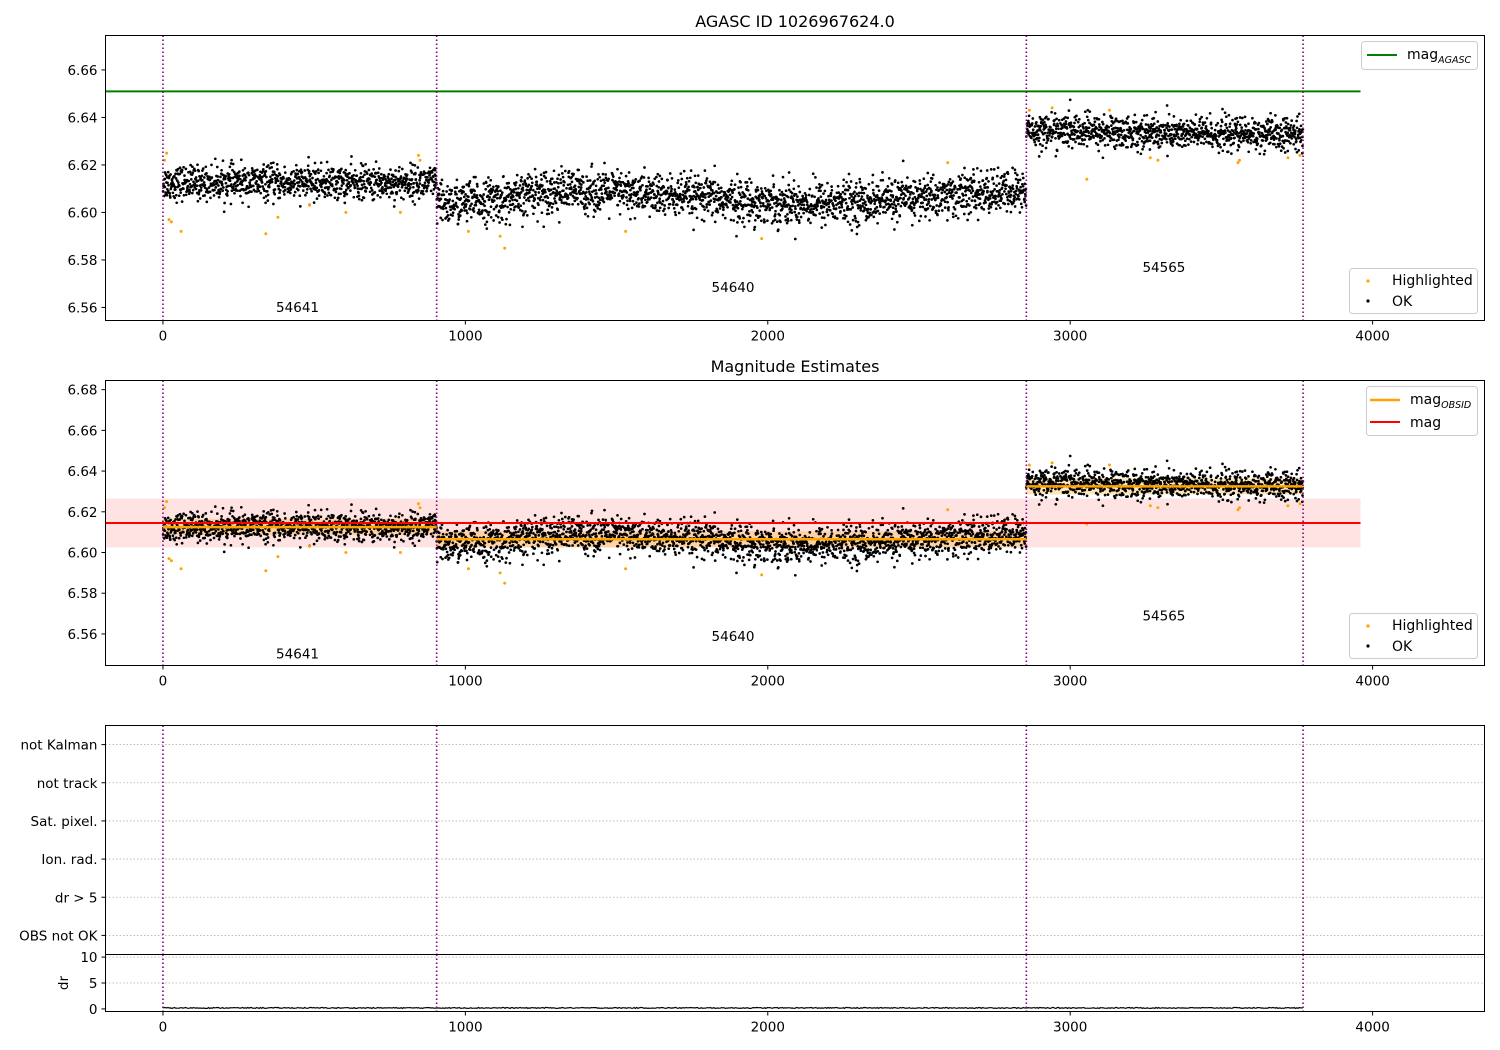 The height and width of the screenshot is (1050, 1500). Describe the element at coordinates (1070, 337) in the screenshot. I see `x-tick-label: 3000` at that location.